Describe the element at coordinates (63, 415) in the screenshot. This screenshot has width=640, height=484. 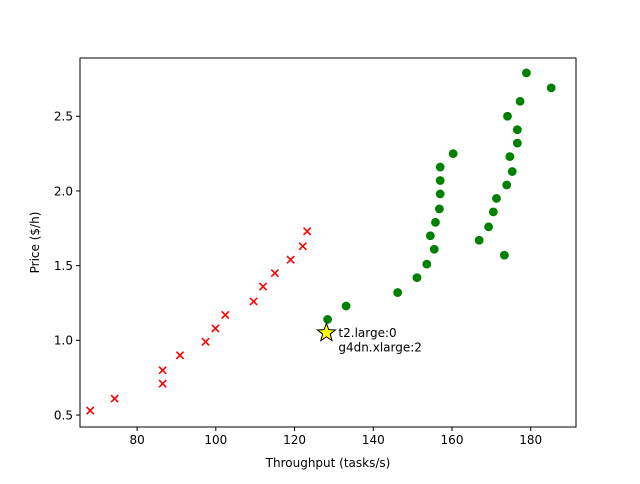
I see `y-tick-label: 0.5` at that location.